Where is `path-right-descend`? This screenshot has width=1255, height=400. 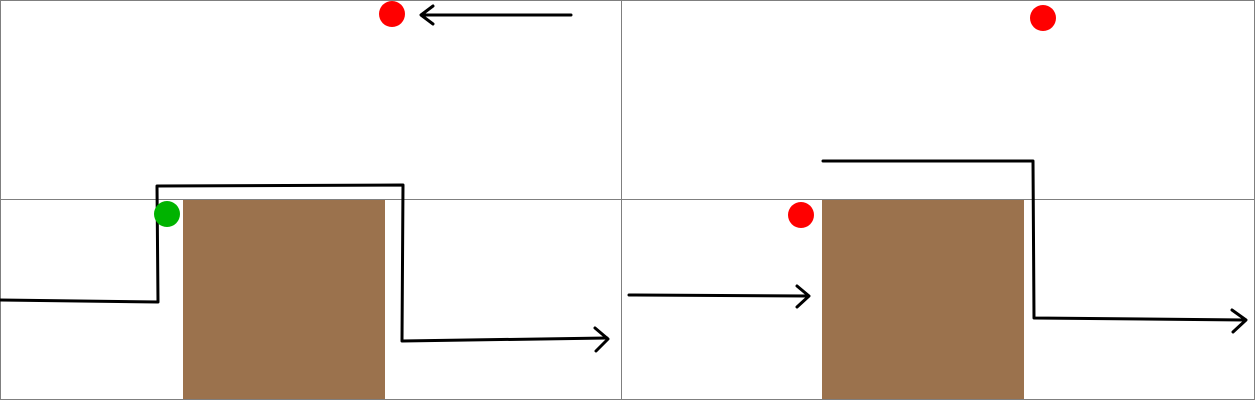
path-right-descend is located at coordinates (1034, 240).